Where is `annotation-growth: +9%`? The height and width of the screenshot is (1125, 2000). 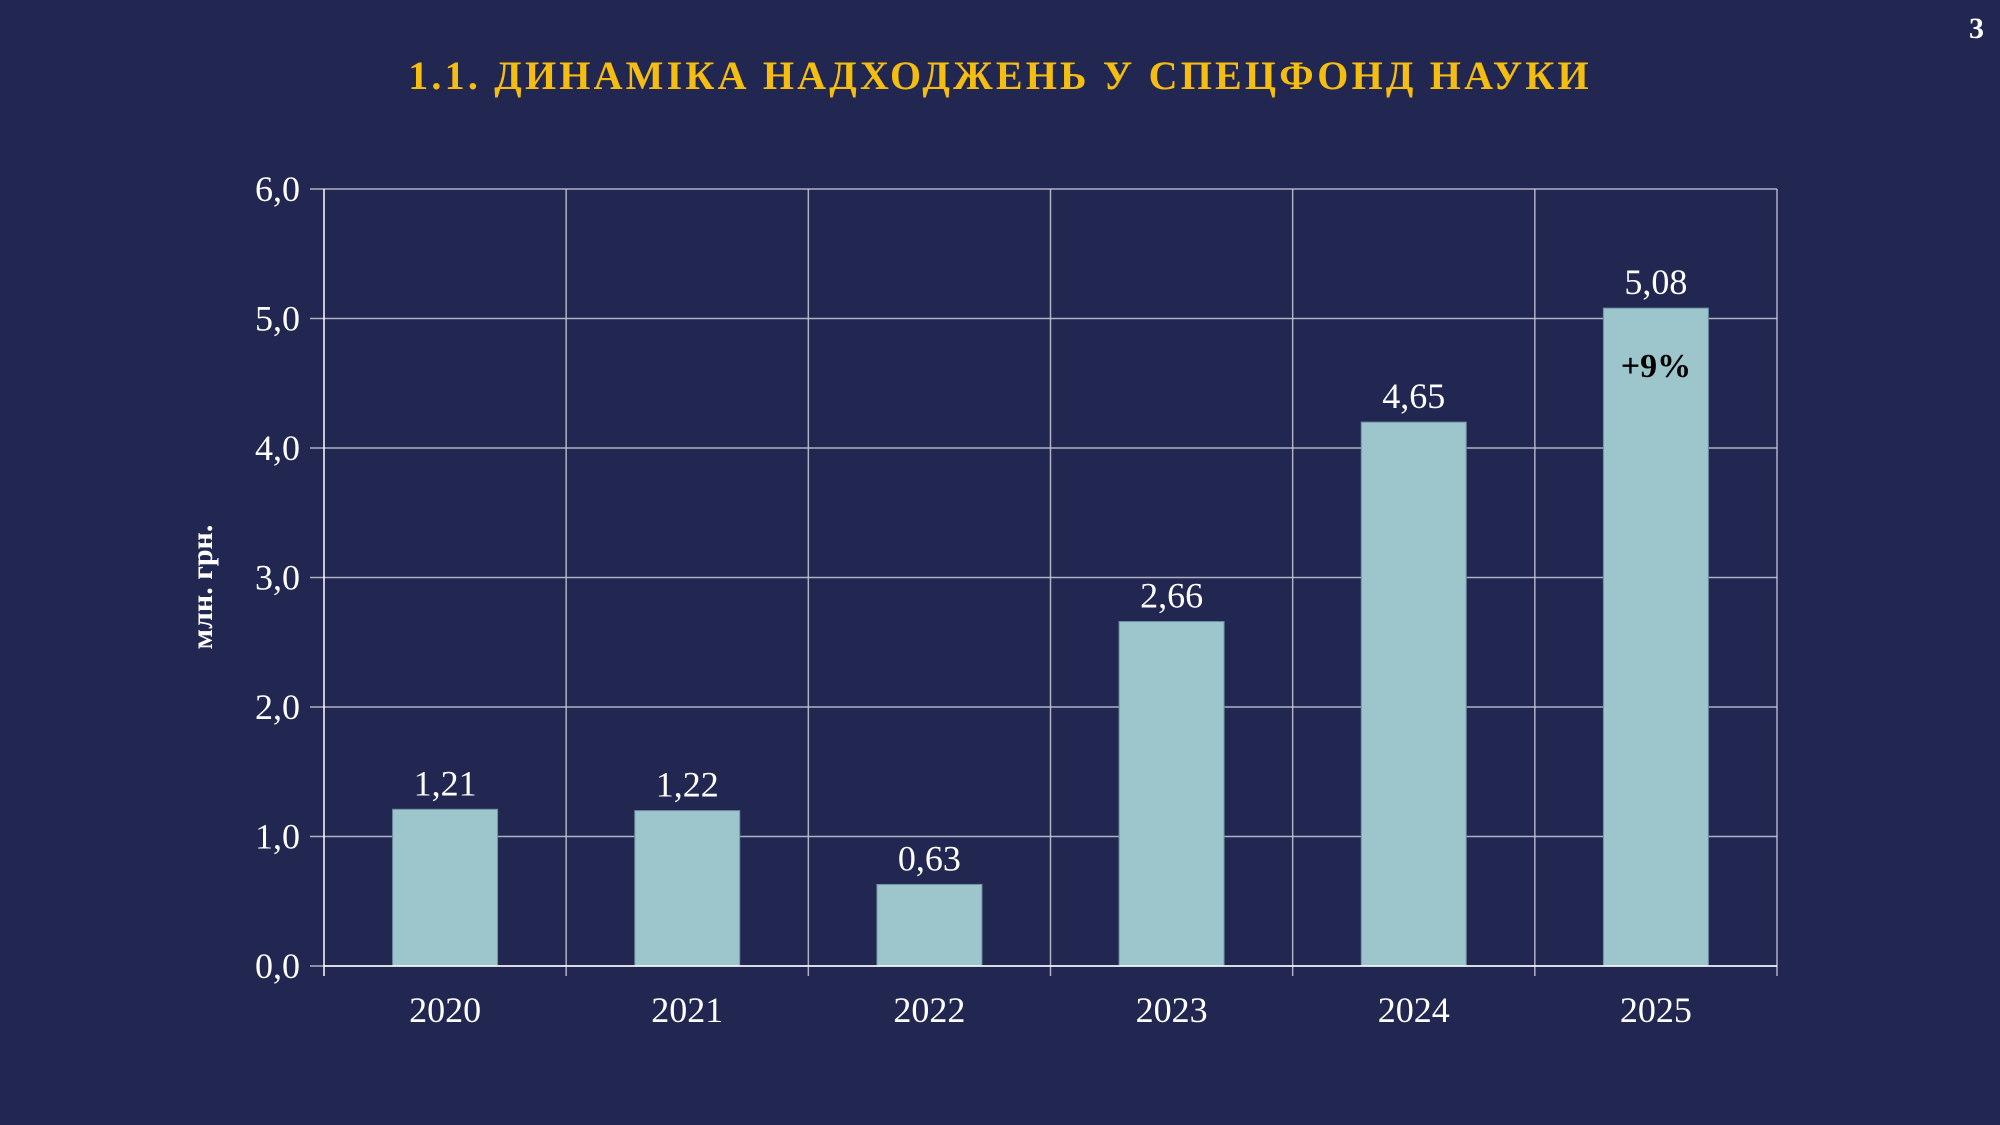
annotation-growth: +9% is located at coordinates (1656, 366).